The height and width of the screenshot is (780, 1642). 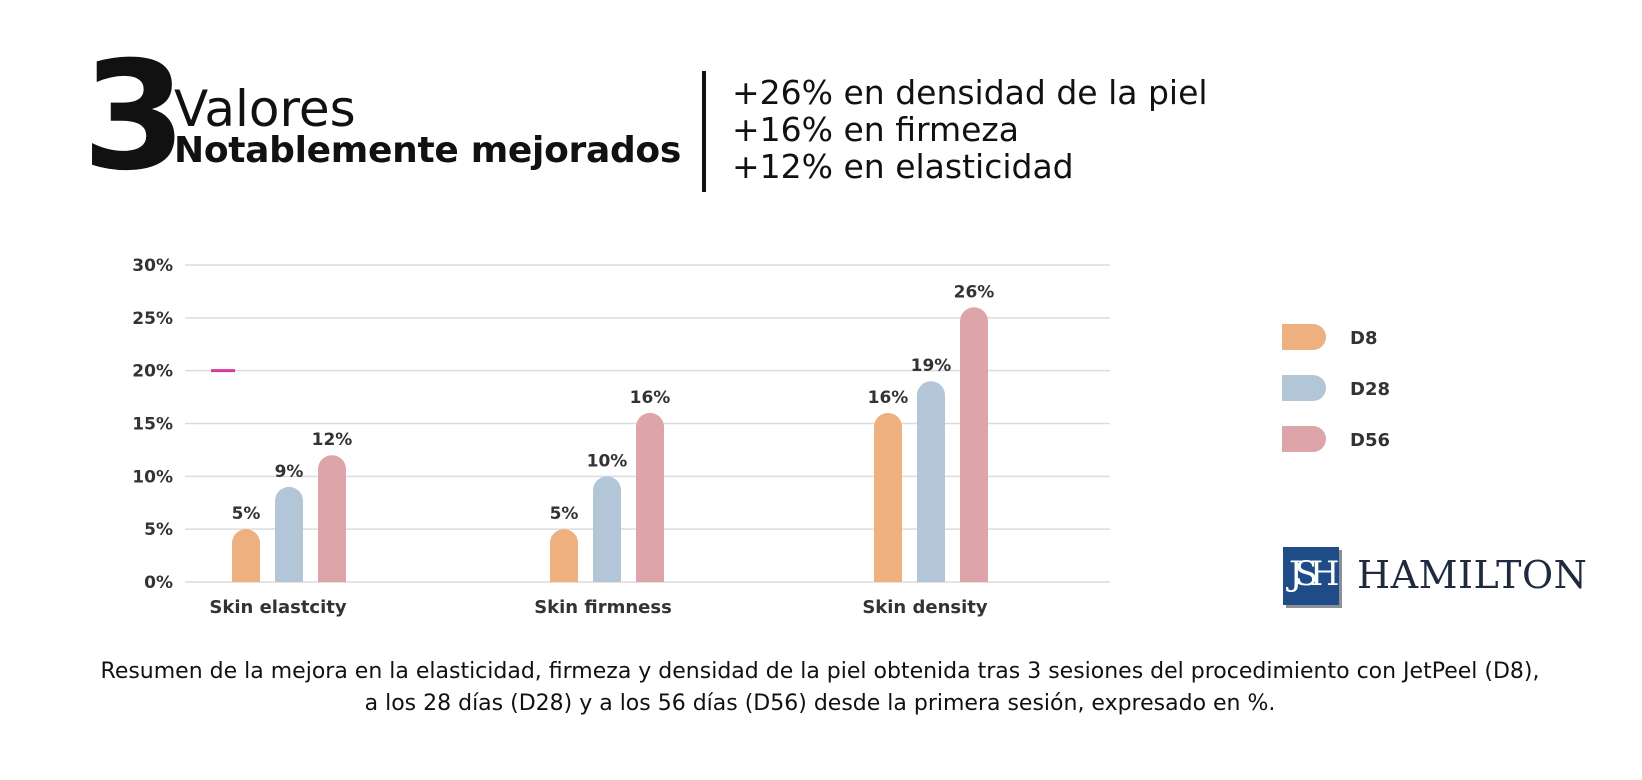 I want to click on logo-monogram: JSH, so click(x=1314, y=574).